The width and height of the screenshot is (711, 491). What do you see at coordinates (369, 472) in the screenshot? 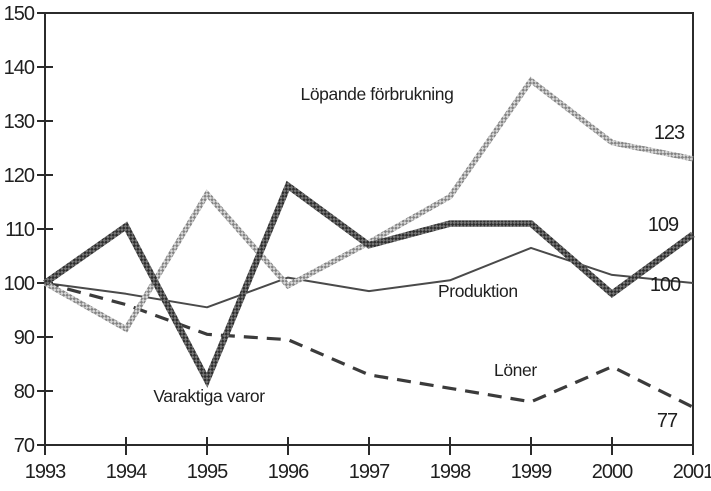
I see `x-axis-tick-label: 1997` at bounding box center [369, 472].